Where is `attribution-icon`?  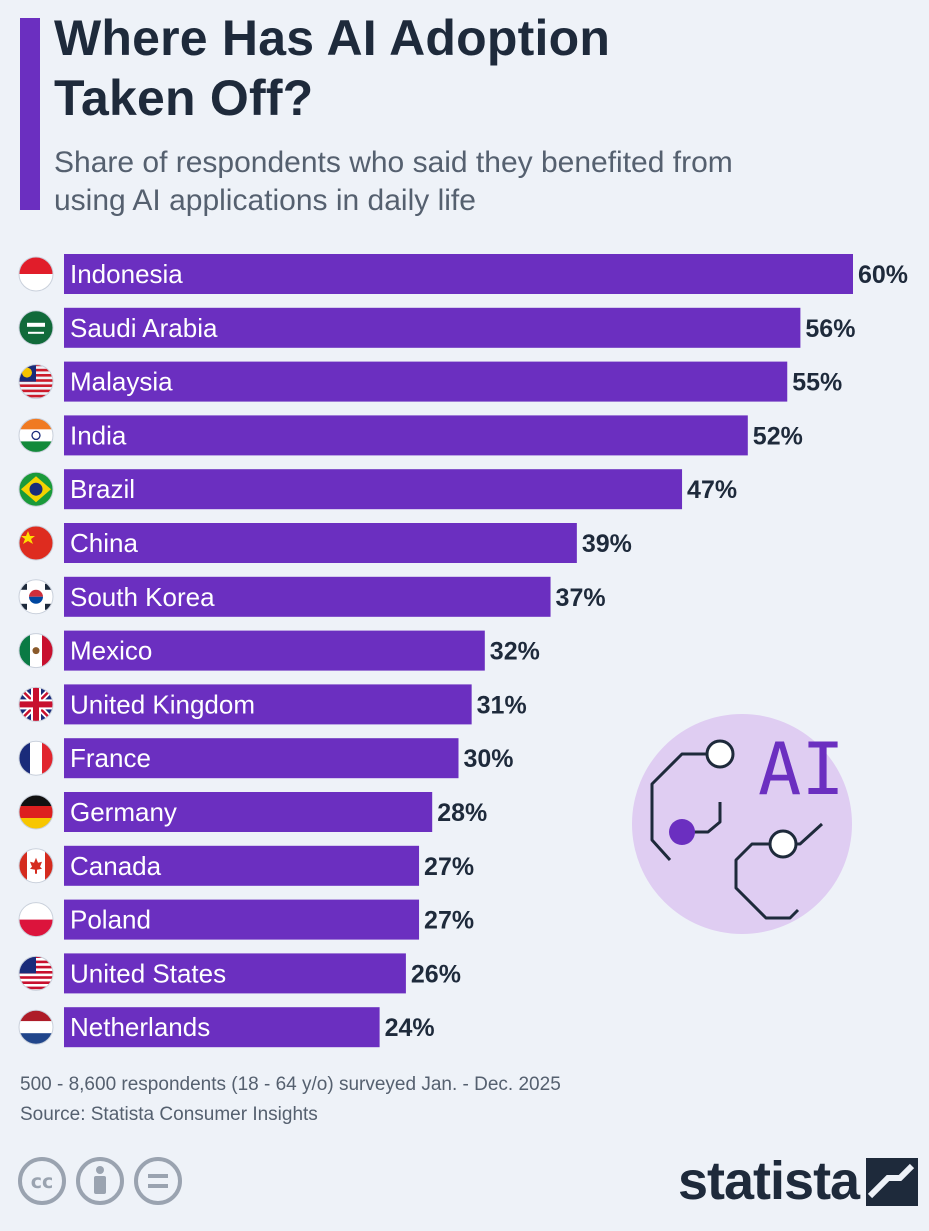 attribution-icon is located at coordinates (100, 1181).